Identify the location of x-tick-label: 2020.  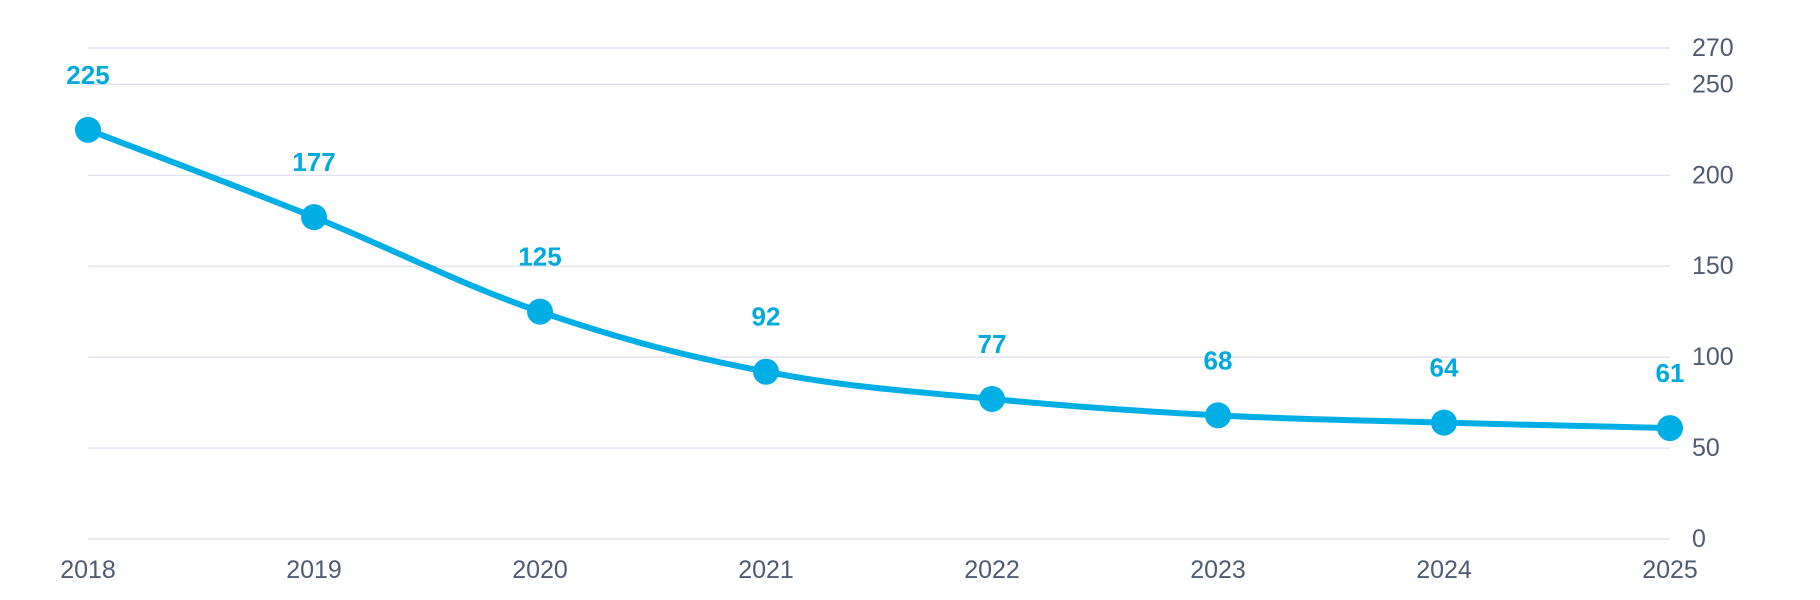
(540, 570).